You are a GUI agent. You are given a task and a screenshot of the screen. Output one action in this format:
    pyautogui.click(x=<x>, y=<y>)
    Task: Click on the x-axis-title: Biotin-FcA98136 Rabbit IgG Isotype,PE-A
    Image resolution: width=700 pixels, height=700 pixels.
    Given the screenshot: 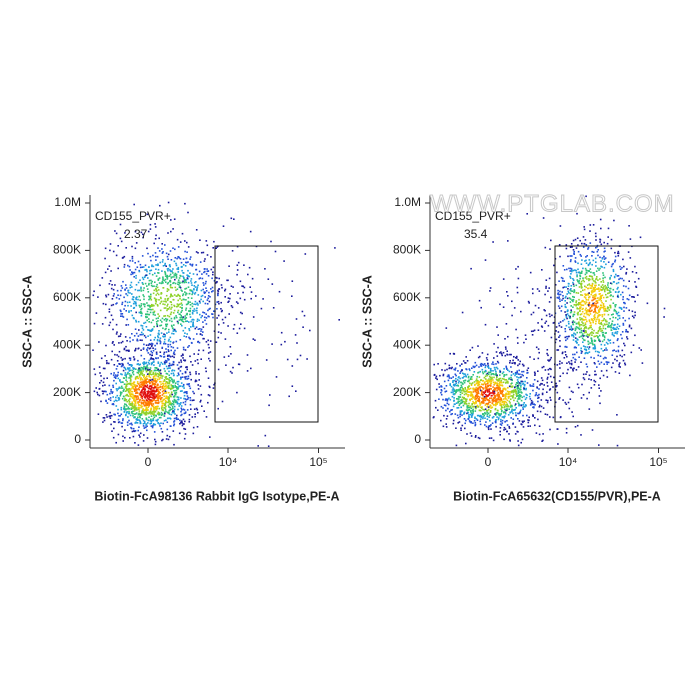 What is the action you would take?
    pyautogui.click(x=216, y=496)
    